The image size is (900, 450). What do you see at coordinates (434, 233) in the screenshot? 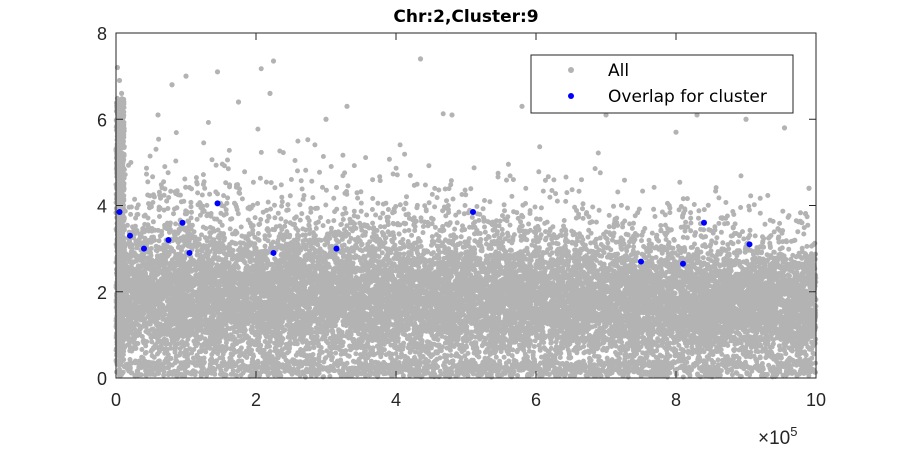
I see `overlap-points-layer` at bounding box center [434, 233].